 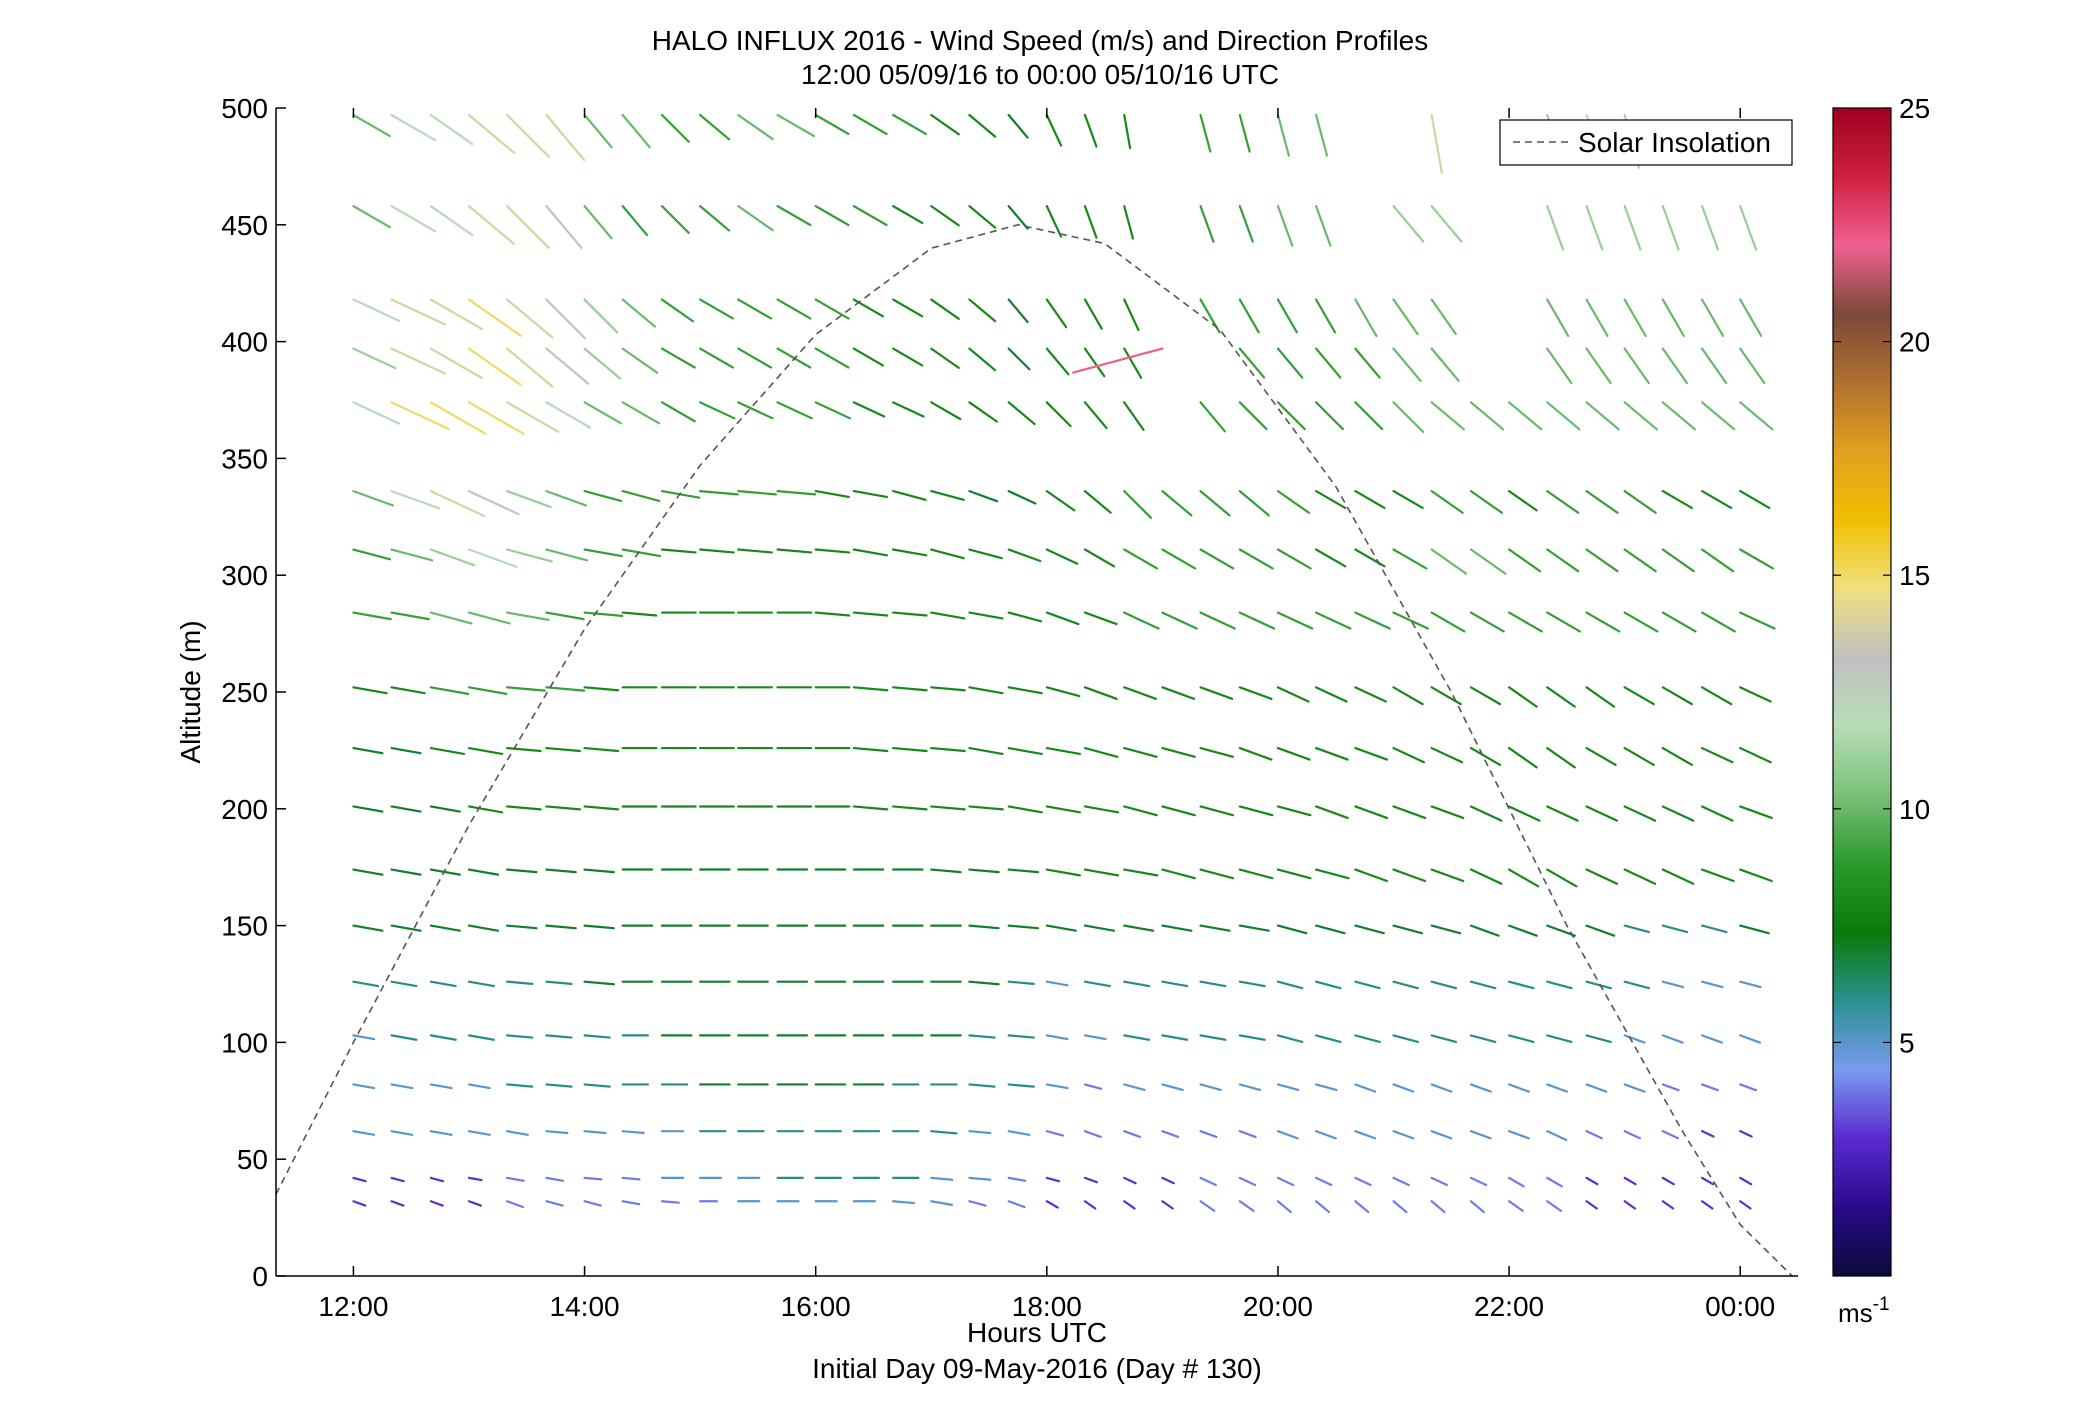 I want to click on y-tick-label: 0, so click(x=260, y=1276).